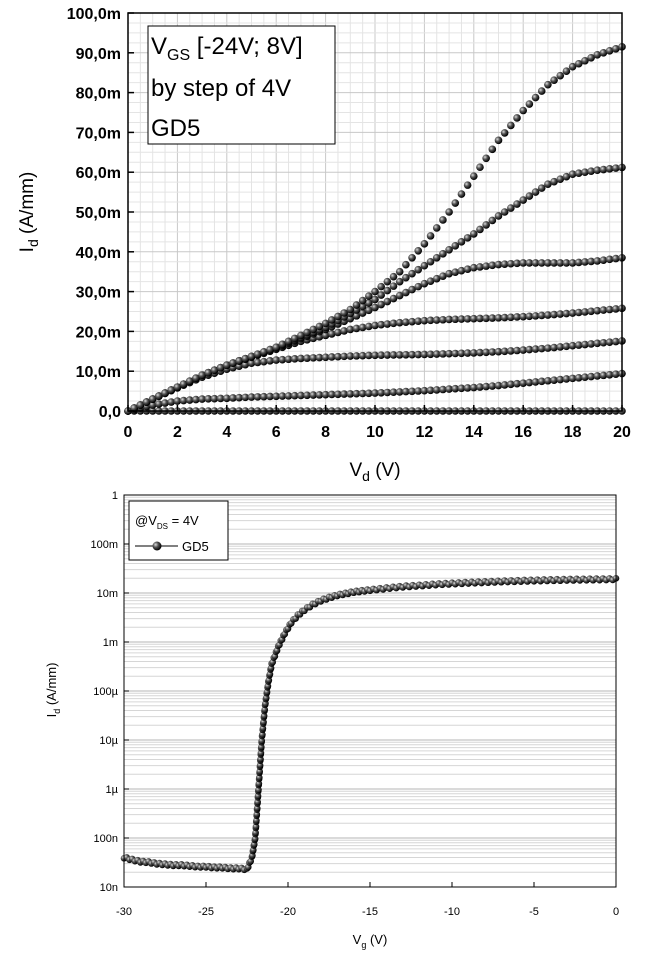 This screenshot has width=649, height=957. What do you see at coordinates (98, 372) in the screenshot?
I see `output-y-tick-label: 10,0m` at bounding box center [98, 372].